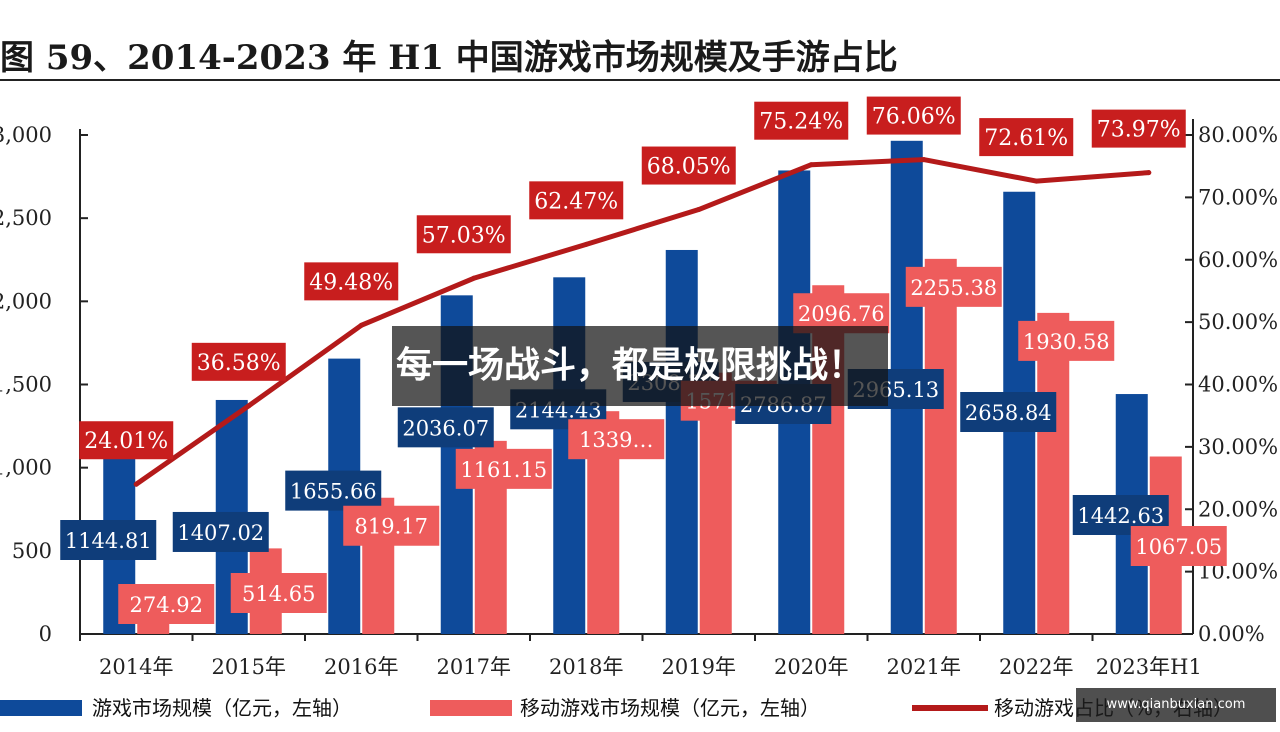 This screenshot has height=732, width=1280. I want to click on label-mobile-market: 1067.05, so click(1178, 547).